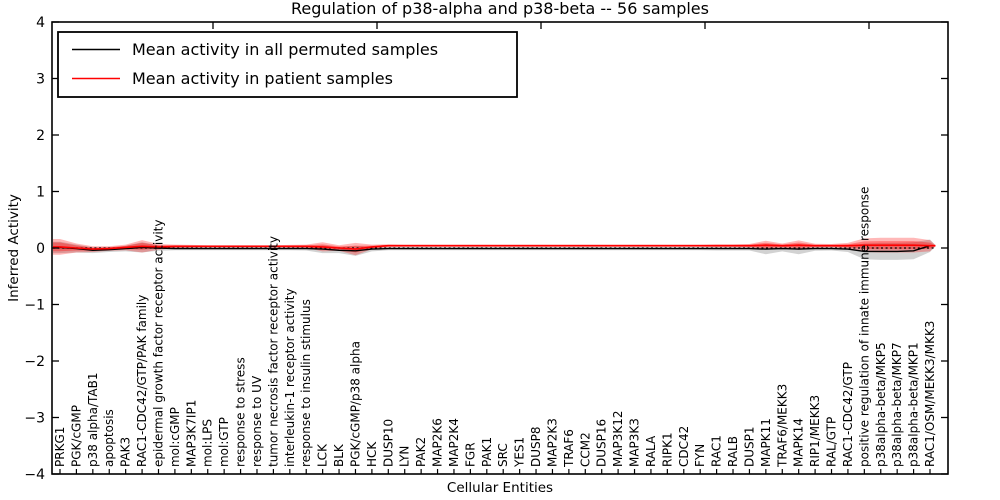 The image size is (1000, 500). What do you see at coordinates (914, 404) in the screenshot?
I see `x-tick-label: p38alpha-beta/MKP1` at bounding box center [914, 404].